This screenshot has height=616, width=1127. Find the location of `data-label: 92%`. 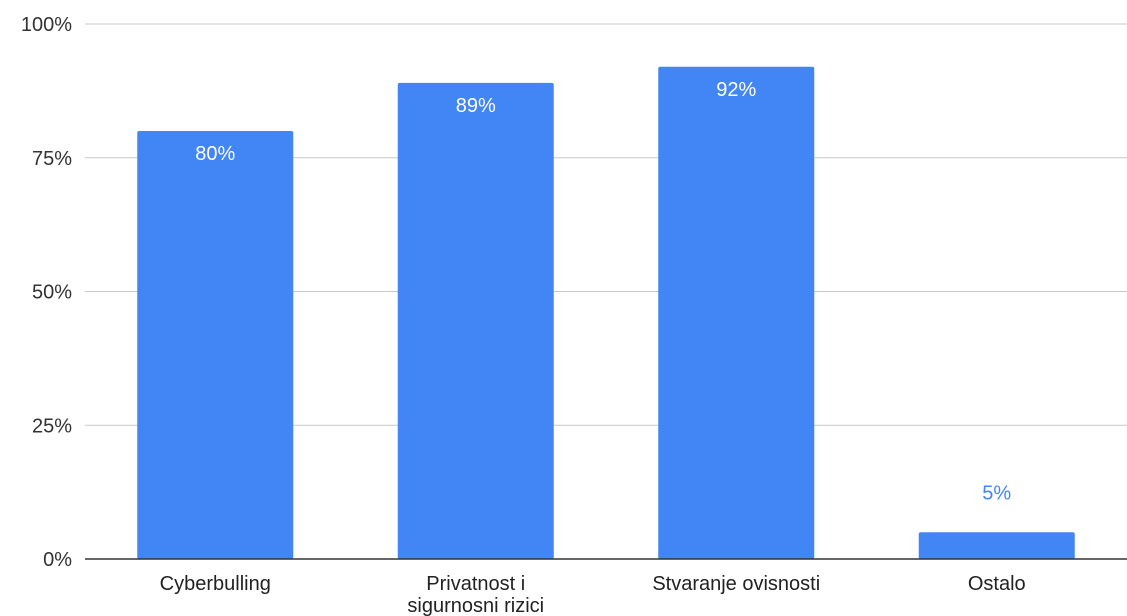

data-label: 92% is located at coordinates (736, 90).